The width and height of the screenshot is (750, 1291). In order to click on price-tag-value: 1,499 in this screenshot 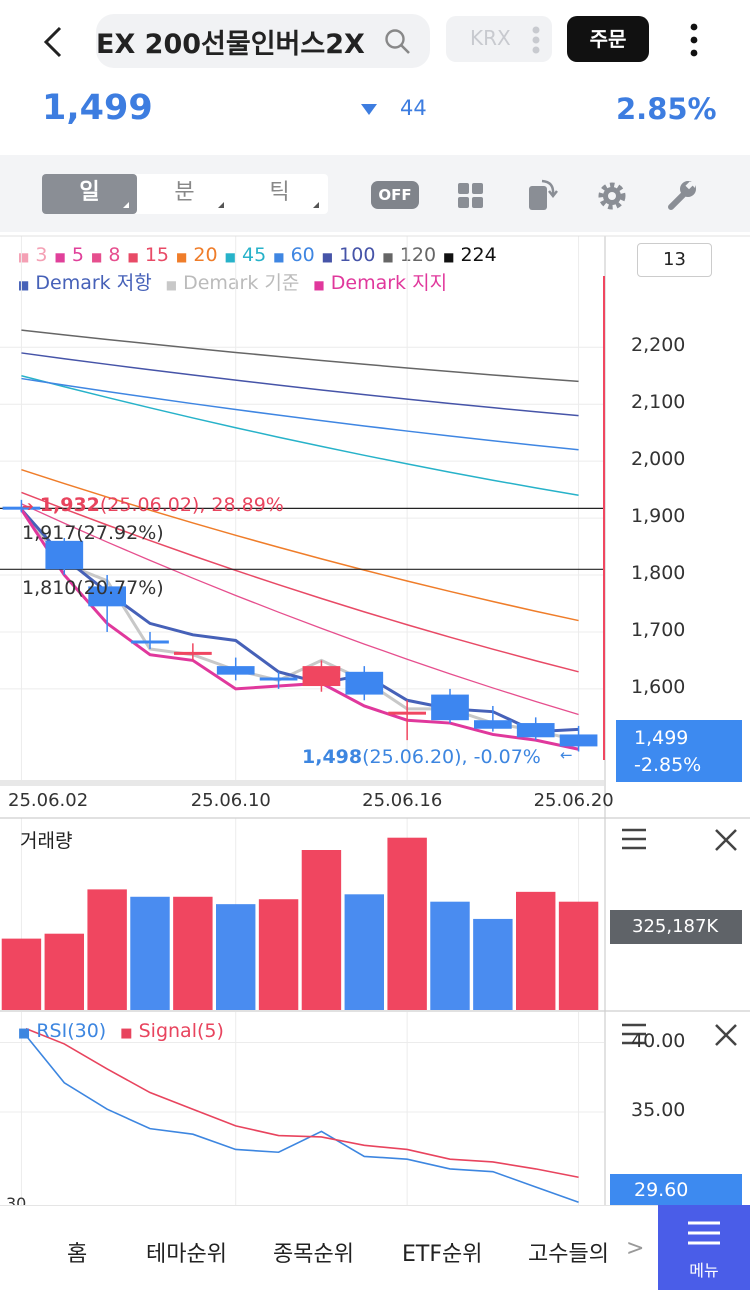, I will do `click(661, 738)`.